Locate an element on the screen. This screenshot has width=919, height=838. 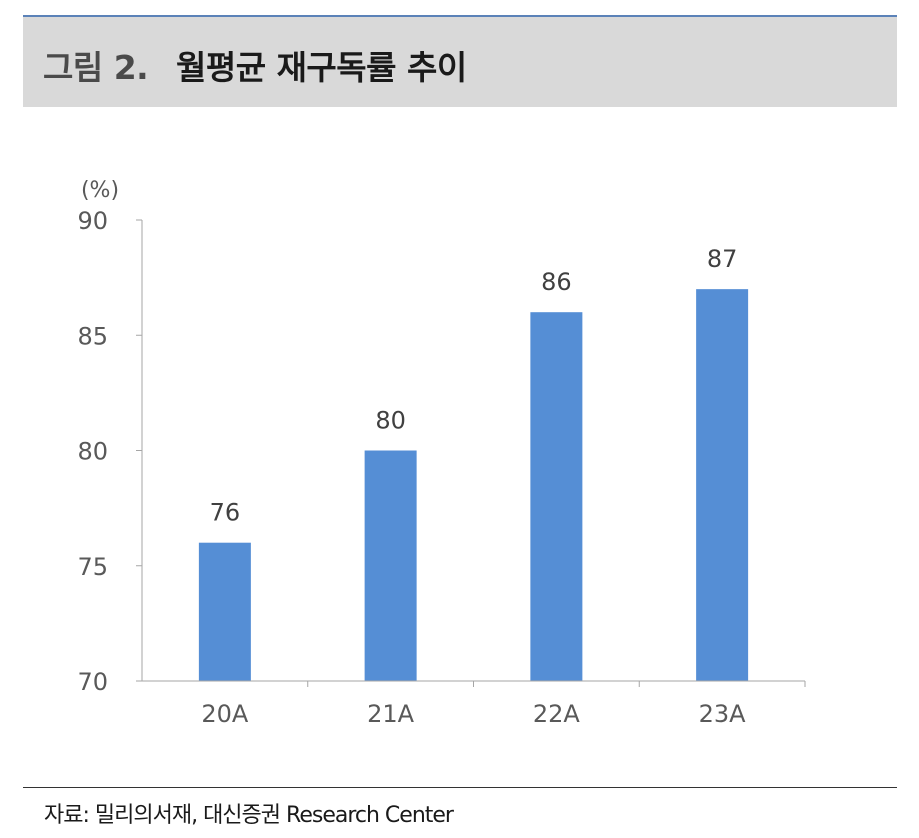
x-tick-label: 20A is located at coordinates (225, 714).